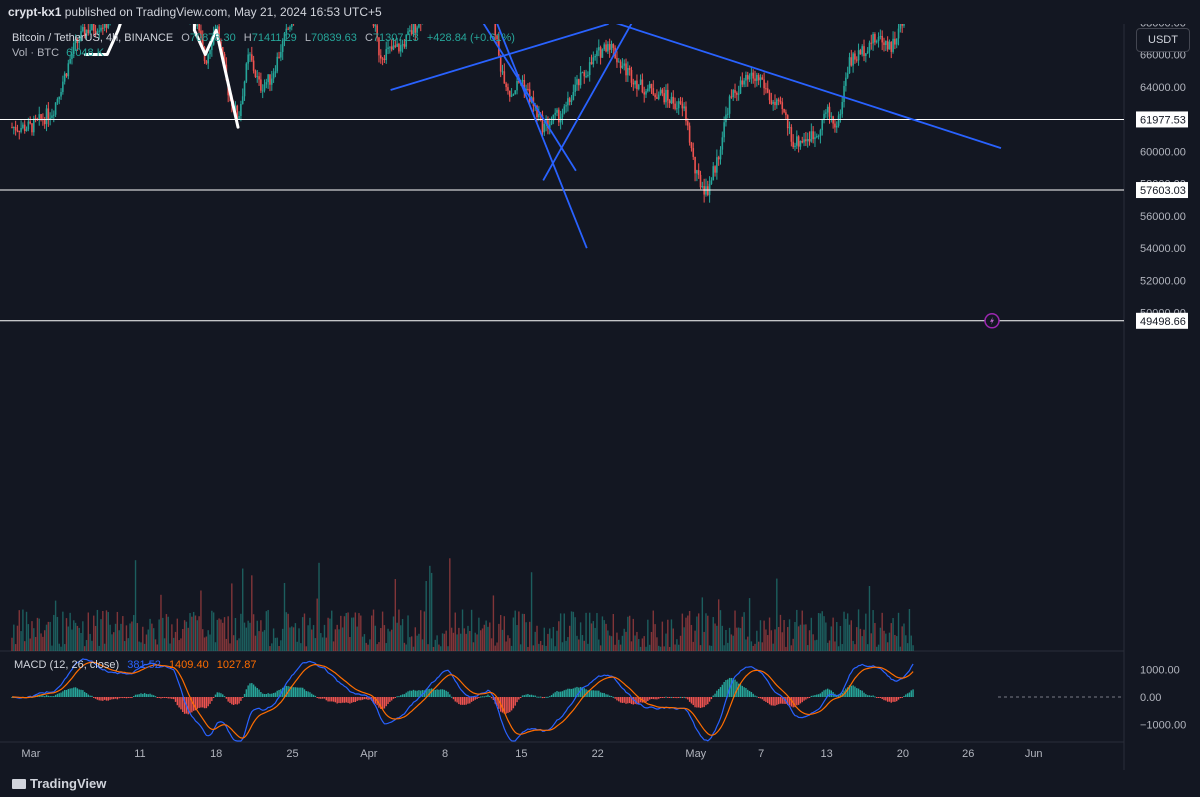 This screenshot has height=797, width=1200. What do you see at coordinates (59, 783) in the screenshot?
I see `tradingview-brand: TradingView` at bounding box center [59, 783].